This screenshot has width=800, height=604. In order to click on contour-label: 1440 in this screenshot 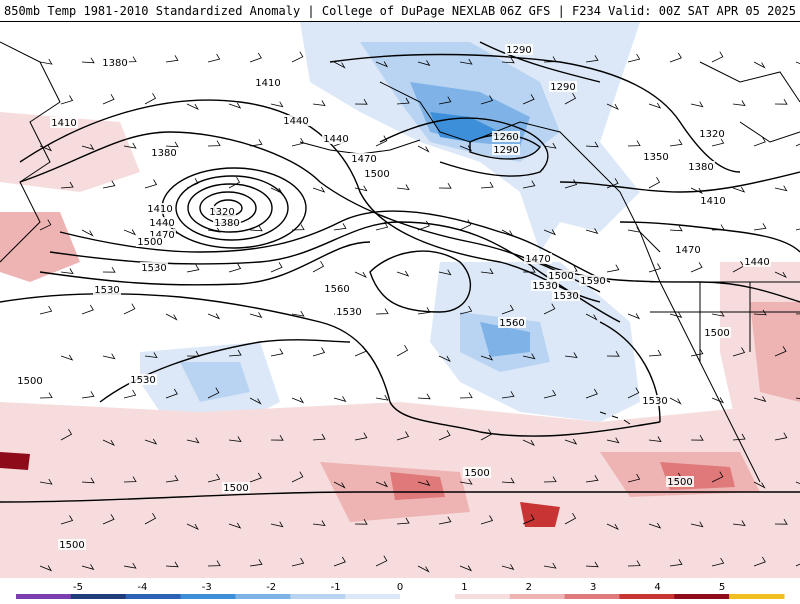, I will do `click(756, 262)`.